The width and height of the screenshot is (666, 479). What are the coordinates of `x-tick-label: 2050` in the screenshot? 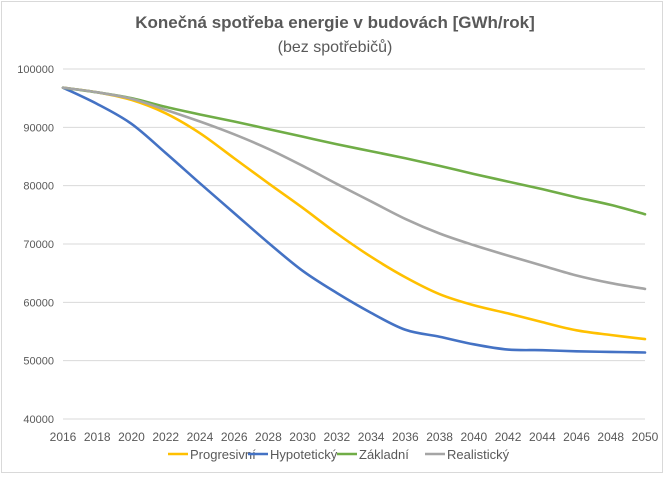 It's located at (645, 437).